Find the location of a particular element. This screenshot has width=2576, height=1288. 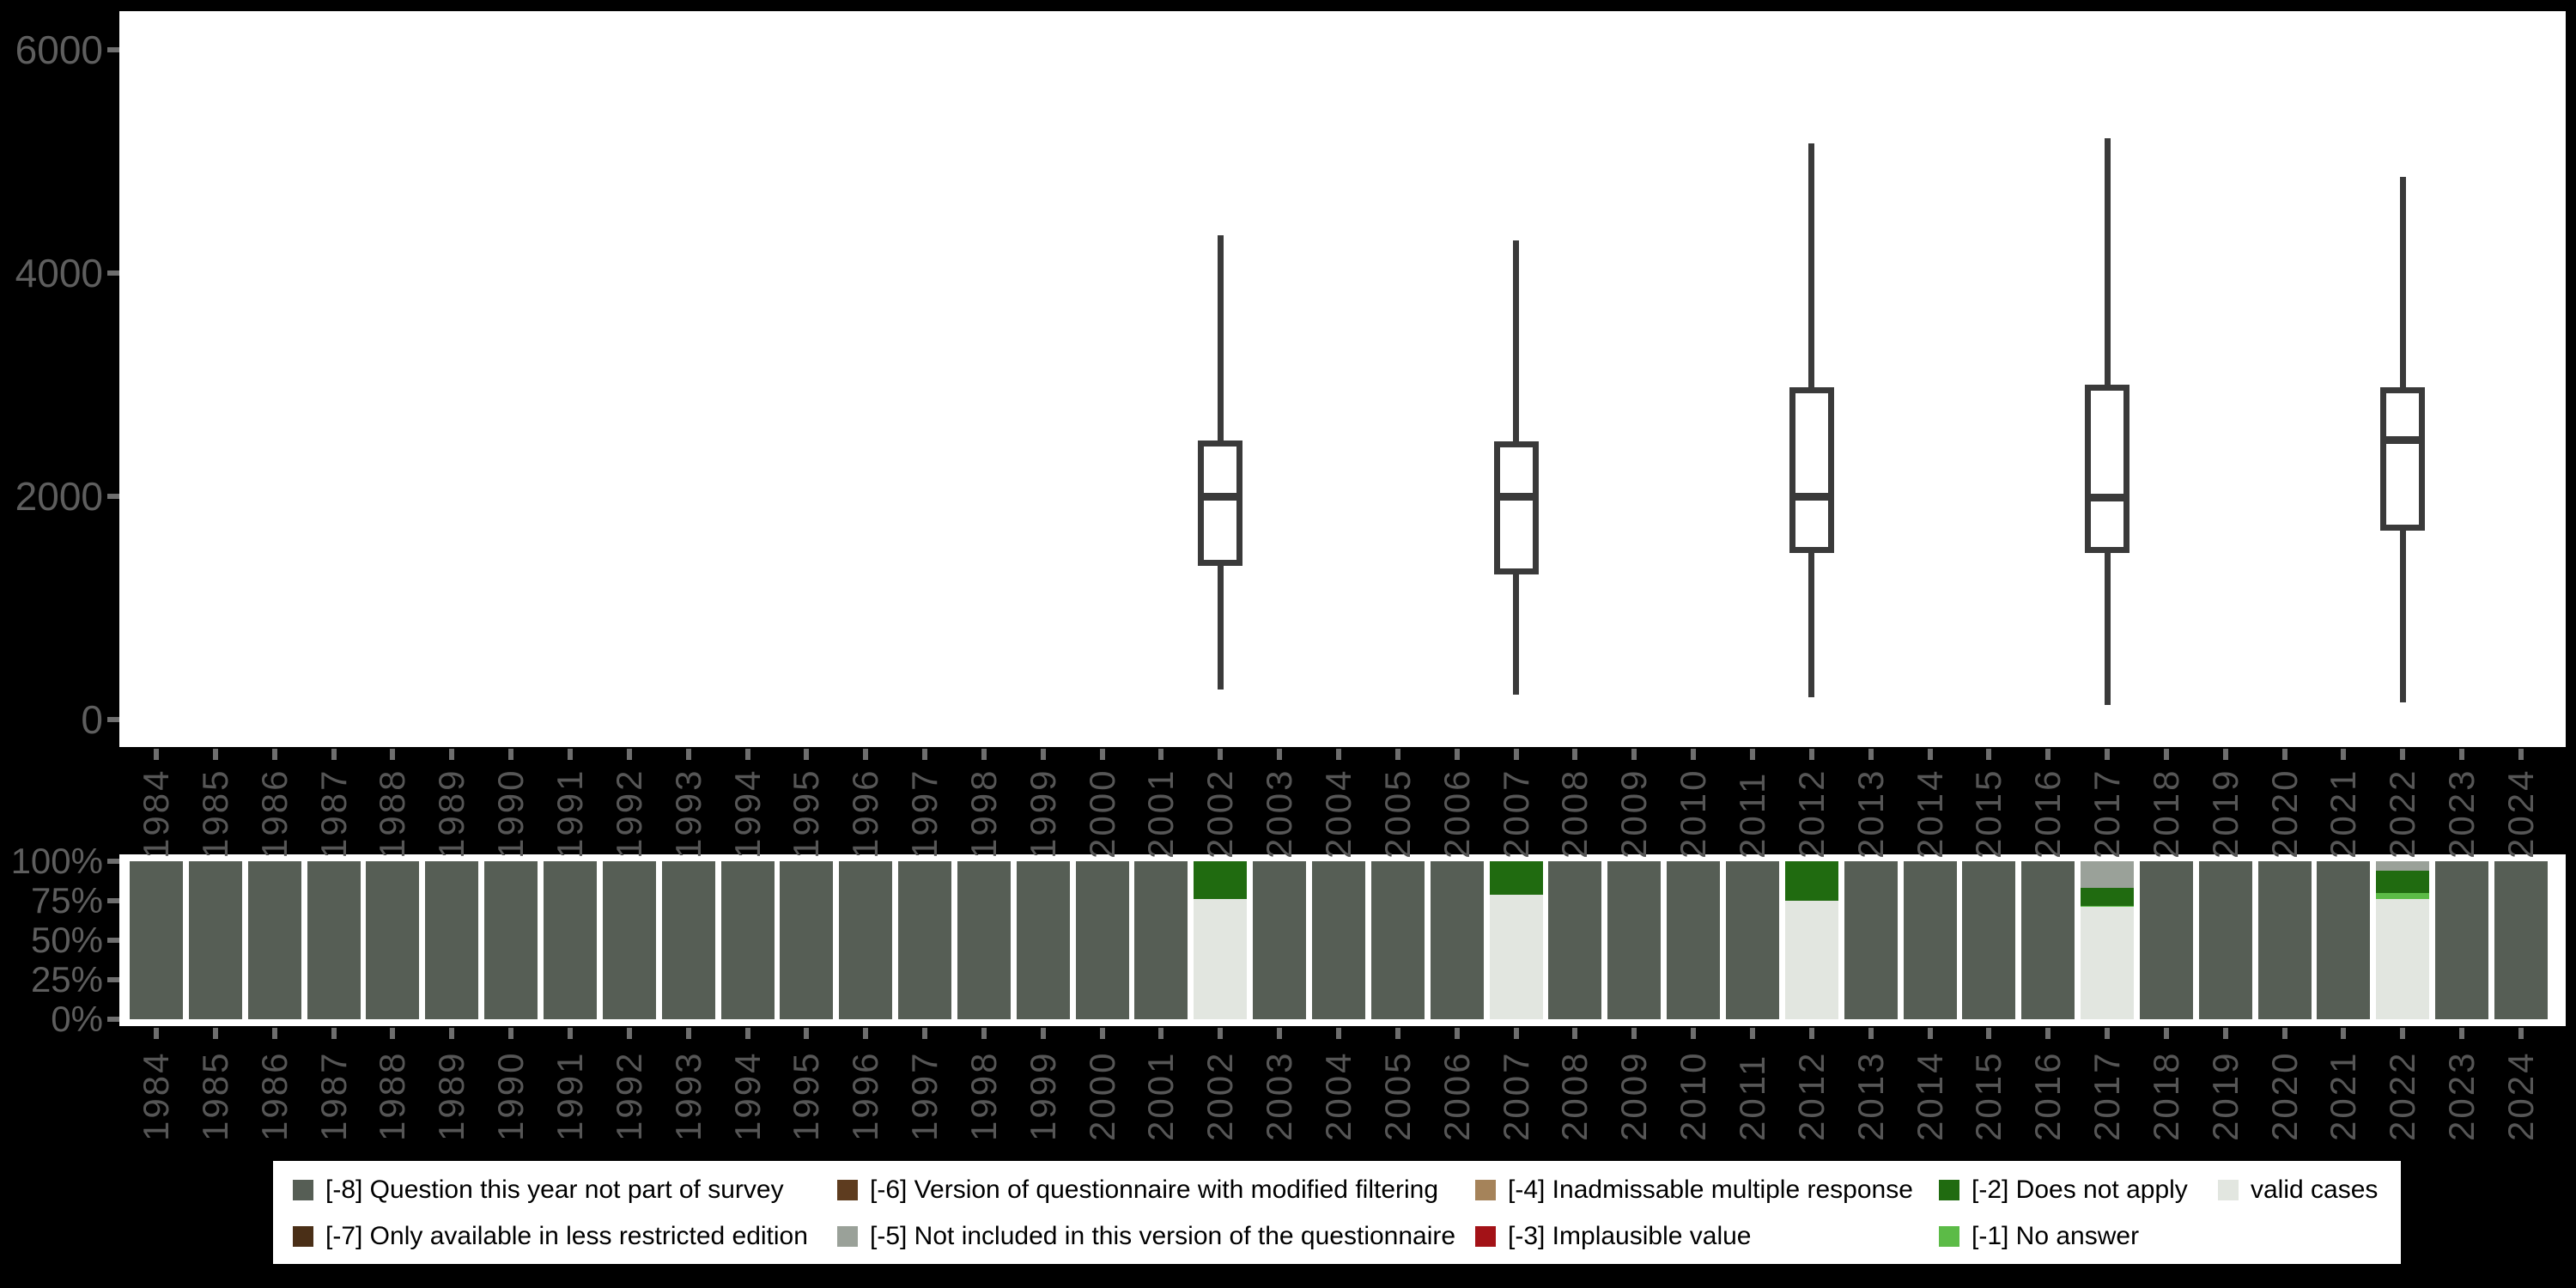

x-axis-year-label: 2018 is located at coordinates (2165, 813).